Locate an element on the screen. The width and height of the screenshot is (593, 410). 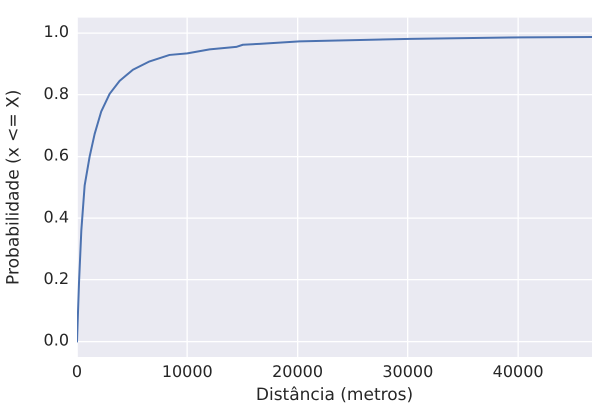
y-tick-label: 0.2 is located at coordinates (56, 278).